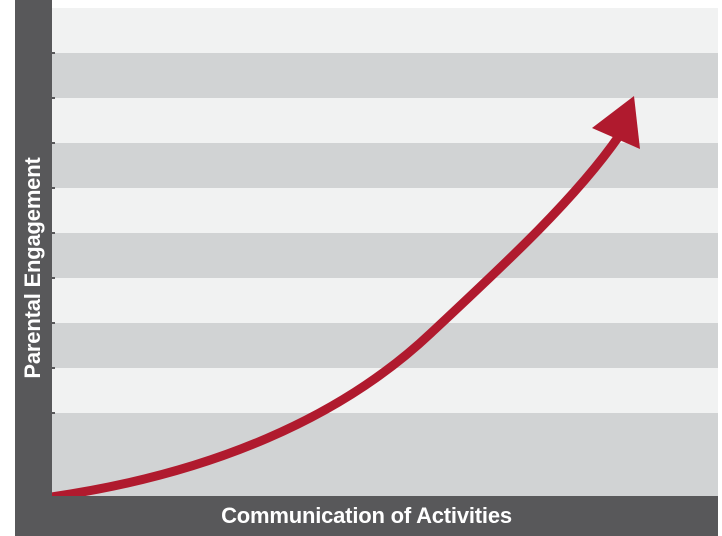 Image resolution: width=722 pixels, height=536 pixels. I want to click on x-axis-label: Communication of Activities, so click(366, 515).